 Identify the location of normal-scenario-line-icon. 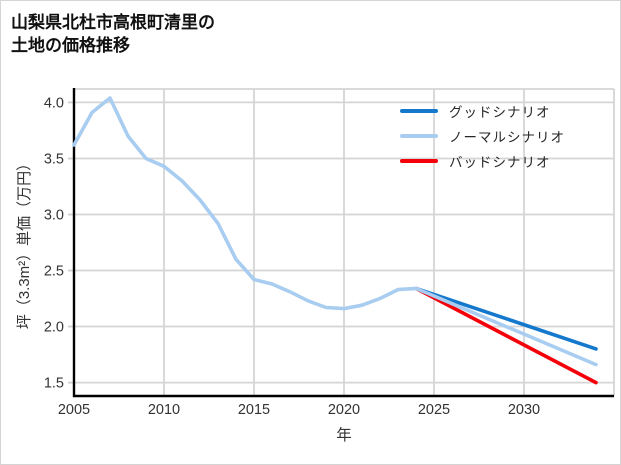
(419, 135).